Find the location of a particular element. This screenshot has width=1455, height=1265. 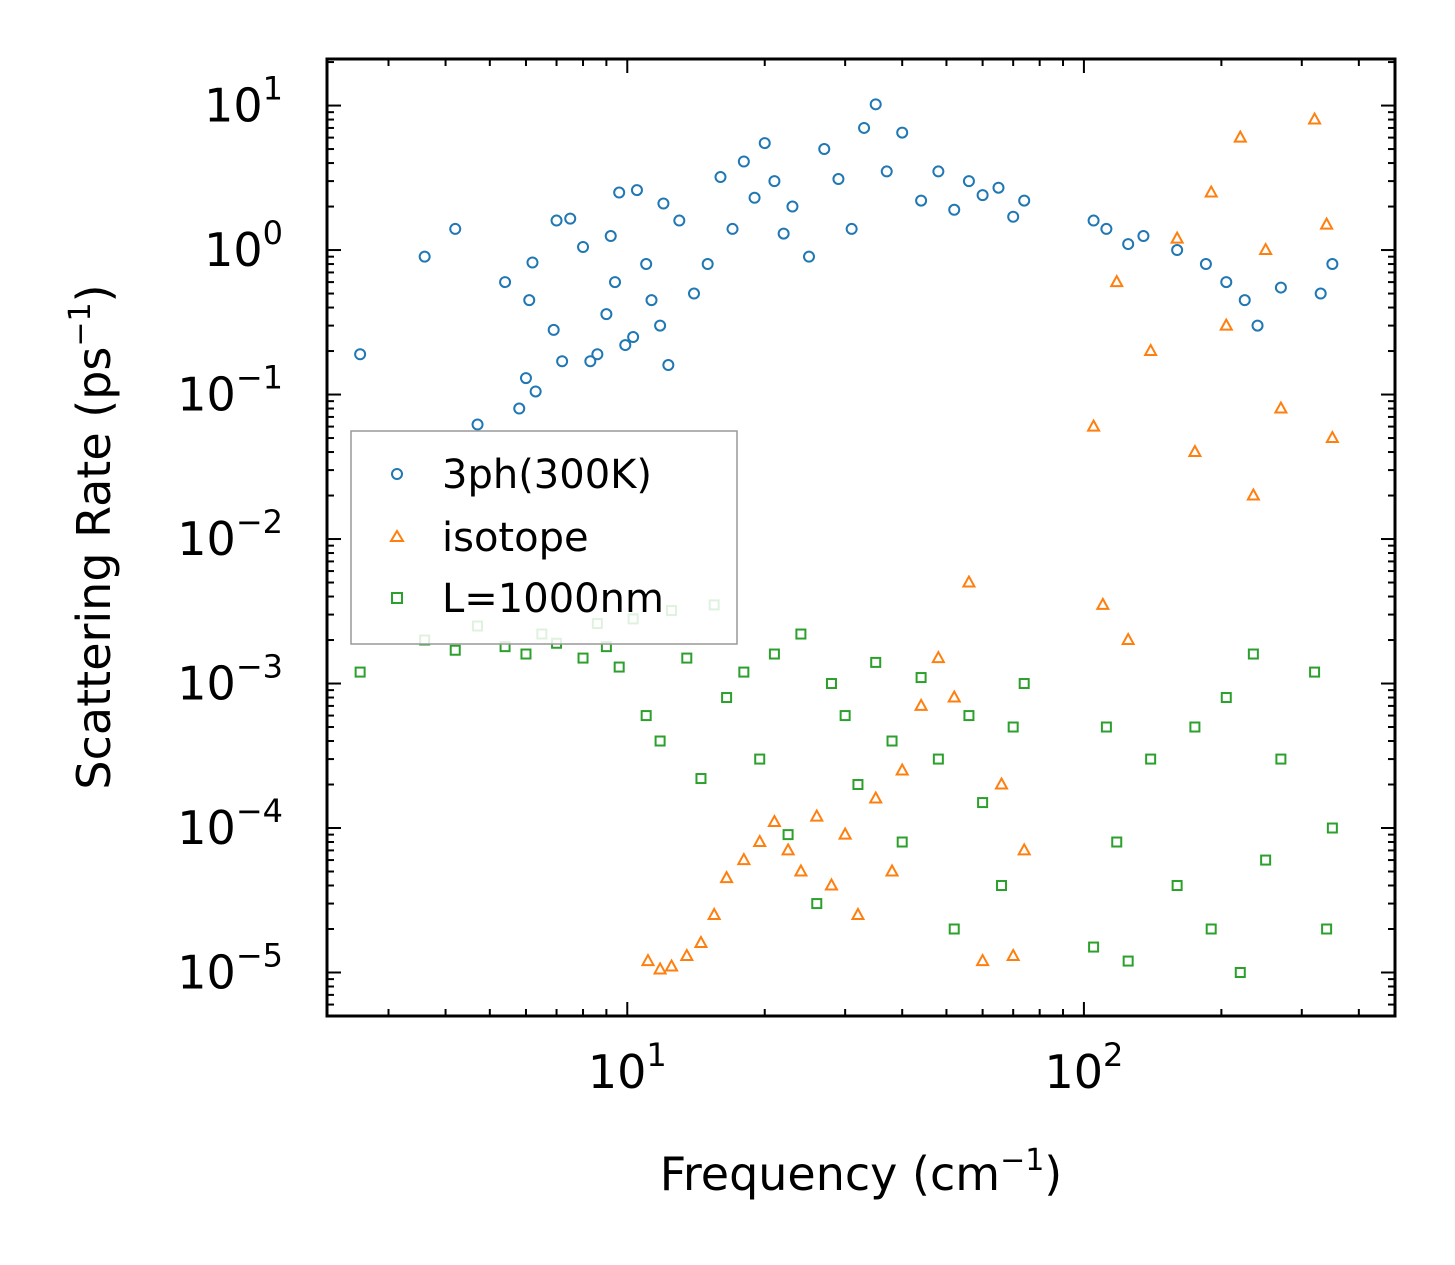

legend-label-isotope: isotope is located at coordinates (515, 538).